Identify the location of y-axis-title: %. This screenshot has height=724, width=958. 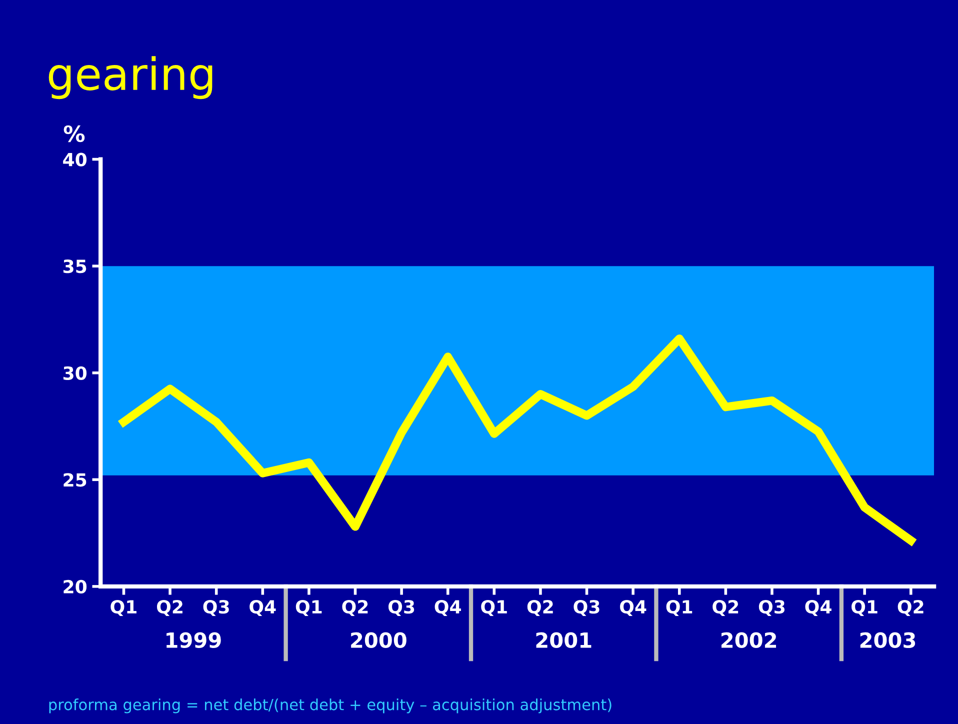
(74, 133).